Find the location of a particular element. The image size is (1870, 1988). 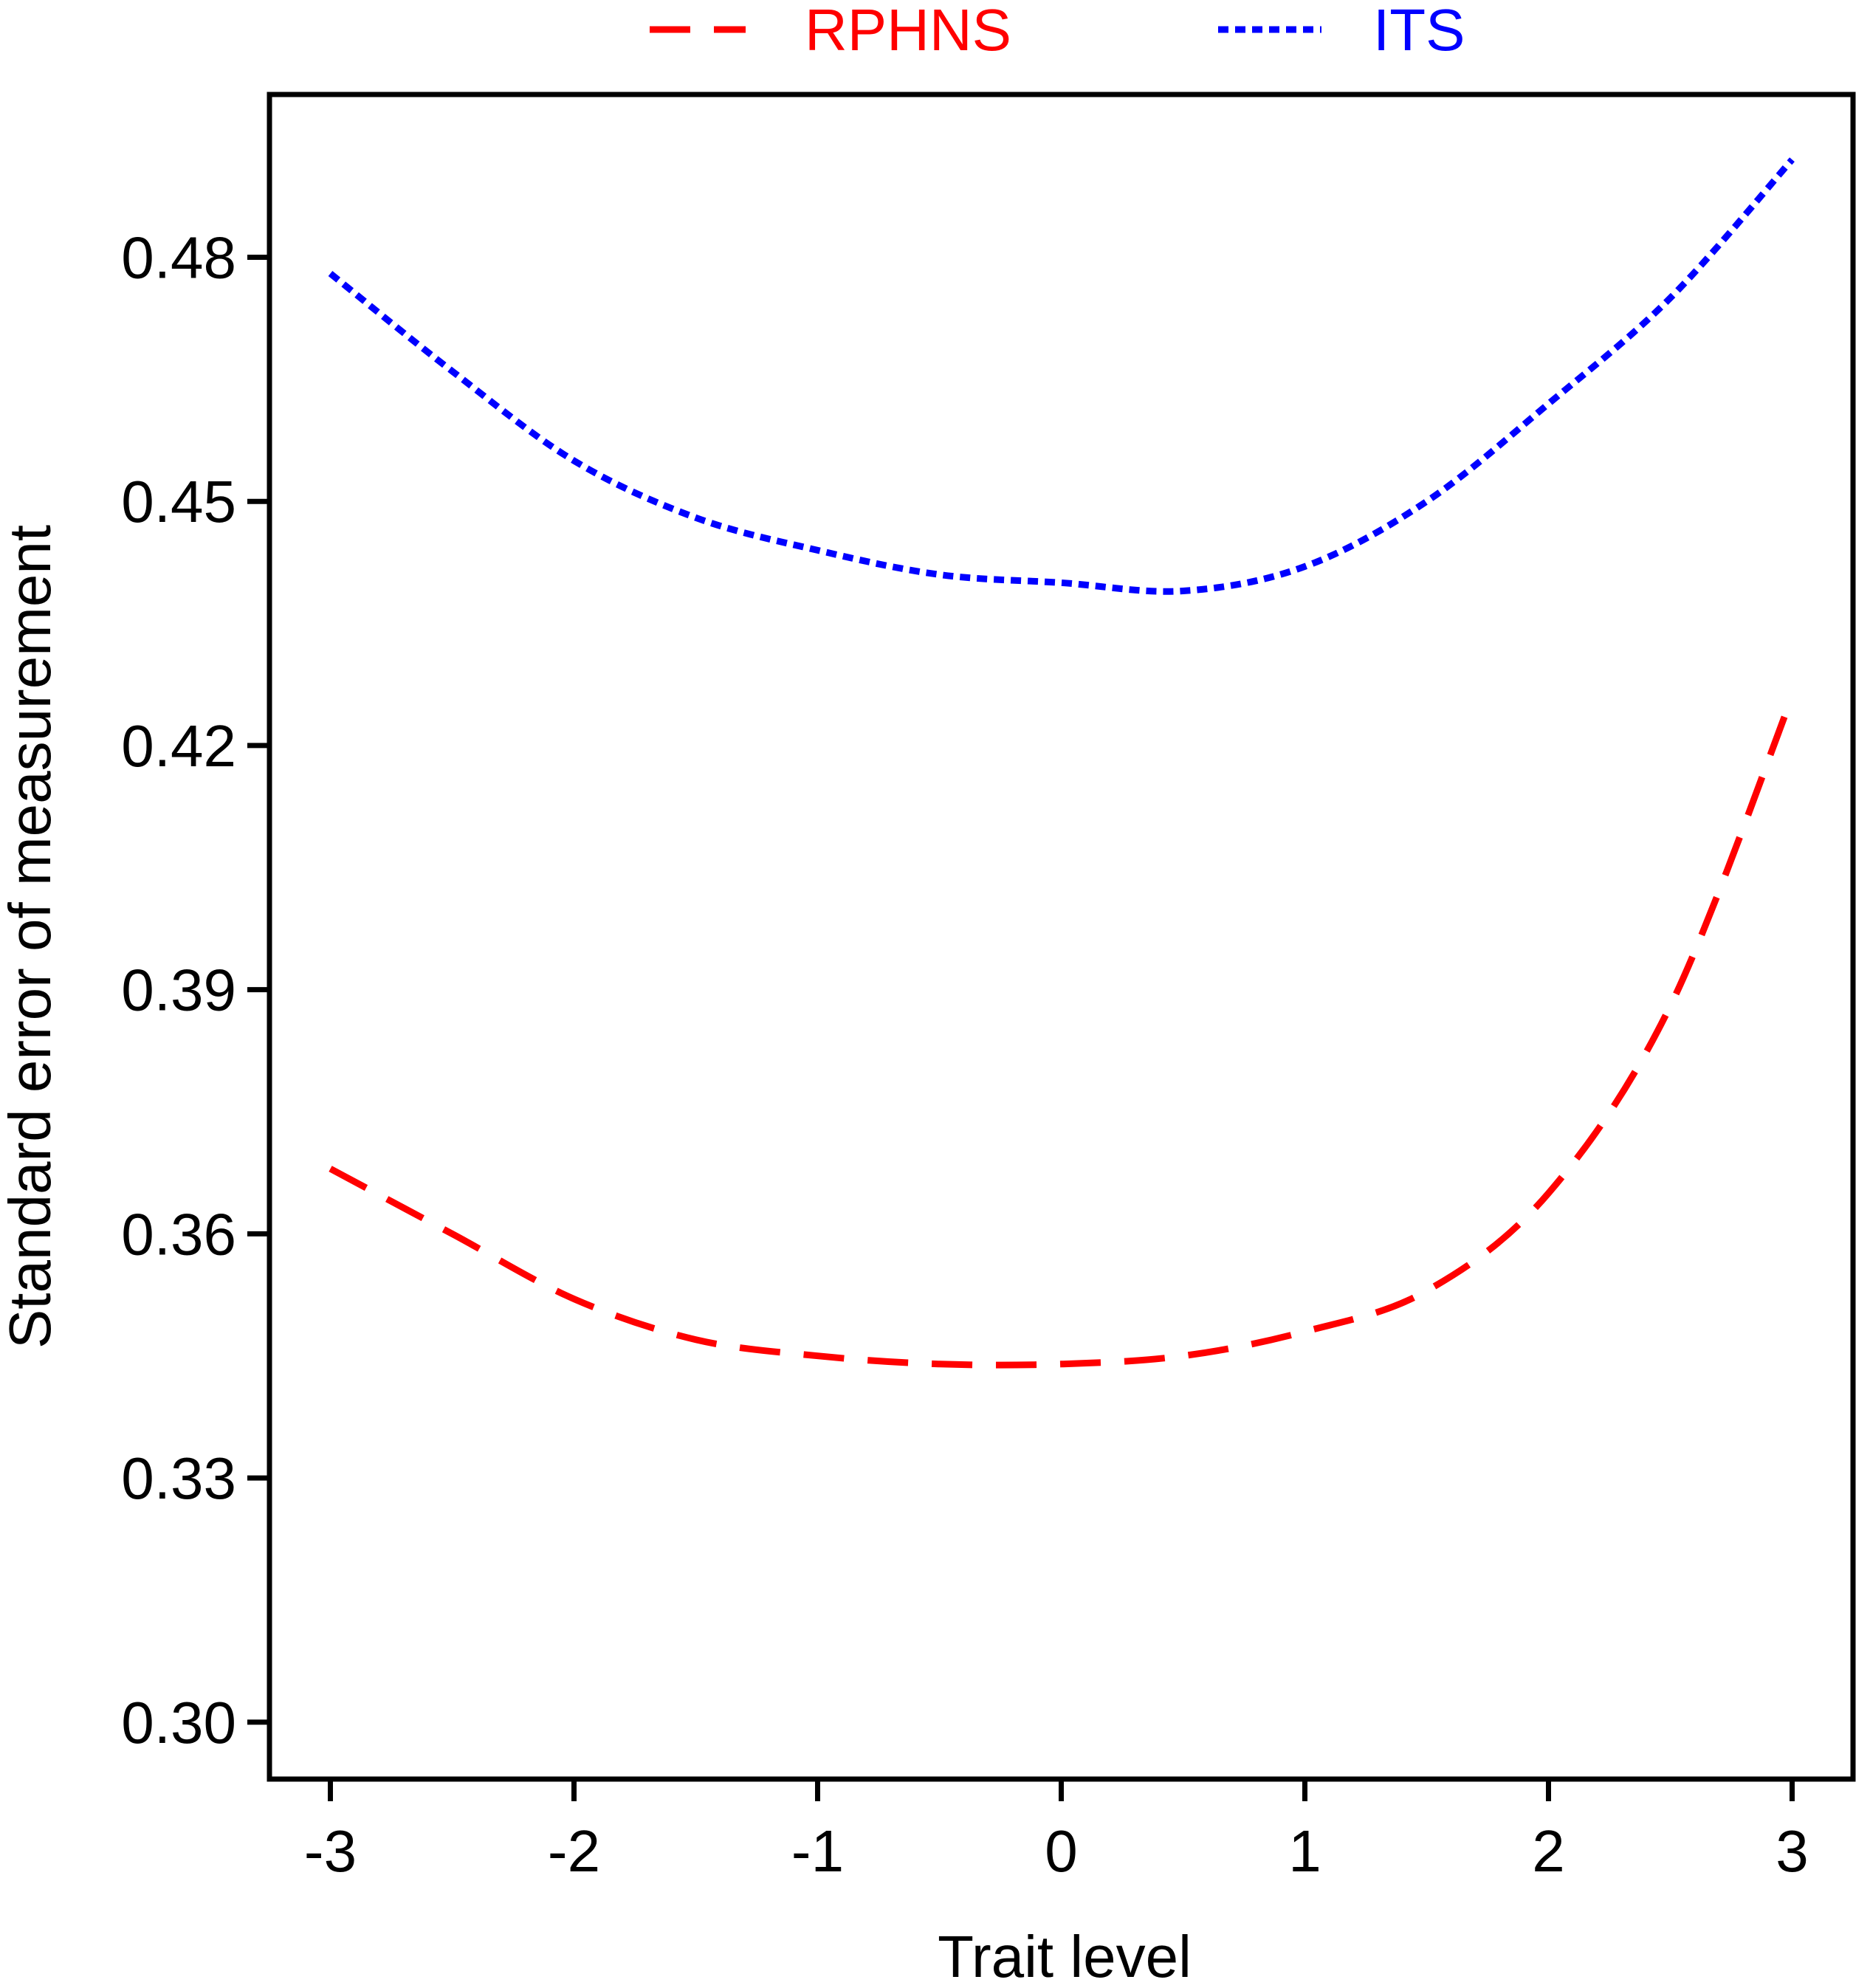

x-tick-label: 3 is located at coordinates (1792, 1851).